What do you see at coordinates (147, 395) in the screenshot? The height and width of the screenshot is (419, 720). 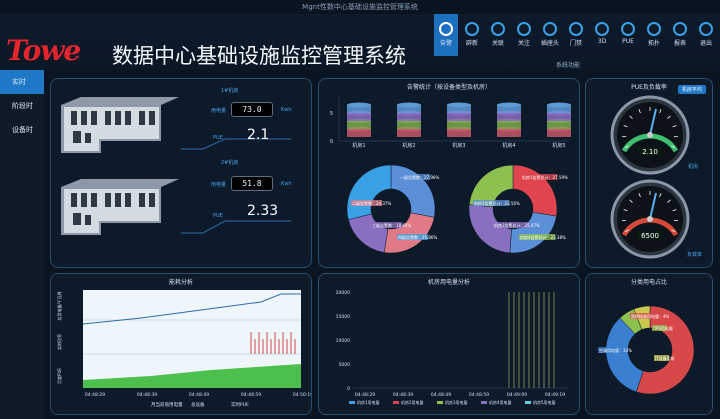 I see `energy-x-tick: 04:48:39` at bounding box center [147, 395].